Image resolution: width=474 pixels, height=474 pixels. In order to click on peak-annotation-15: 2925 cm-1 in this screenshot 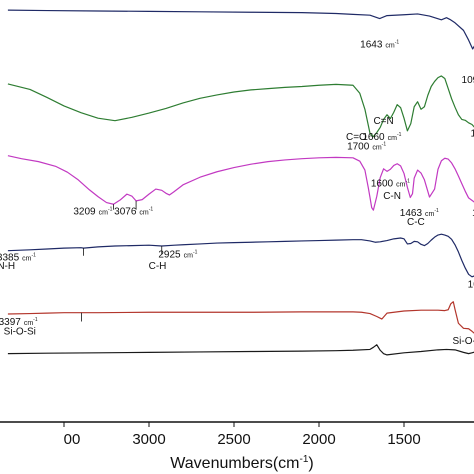, I will do `click(177, 254)`.